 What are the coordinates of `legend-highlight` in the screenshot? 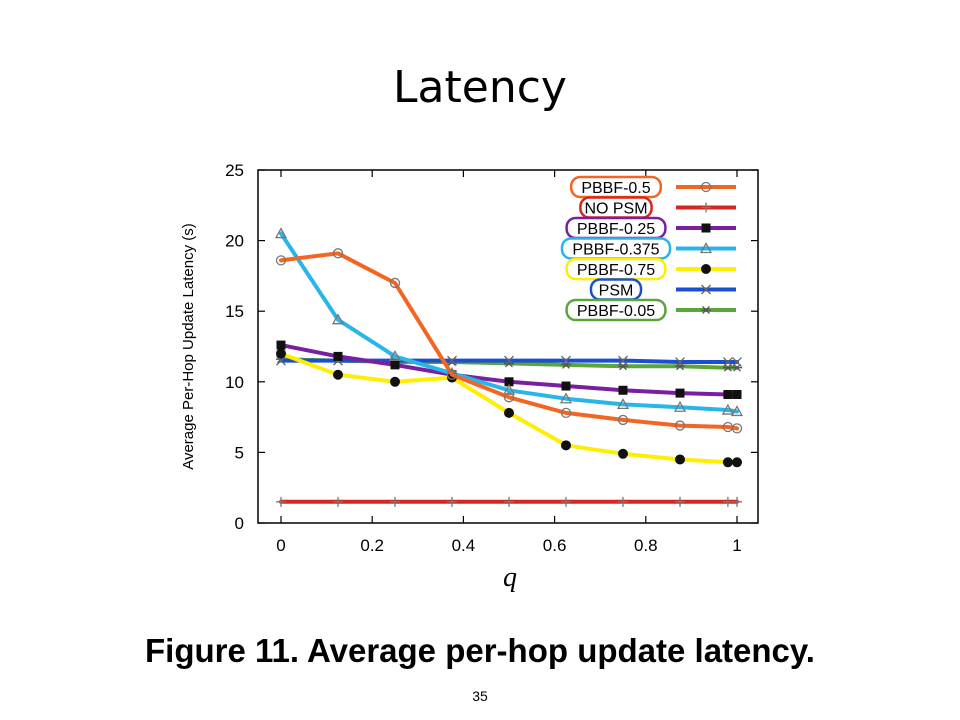 It's located at (616, 310).